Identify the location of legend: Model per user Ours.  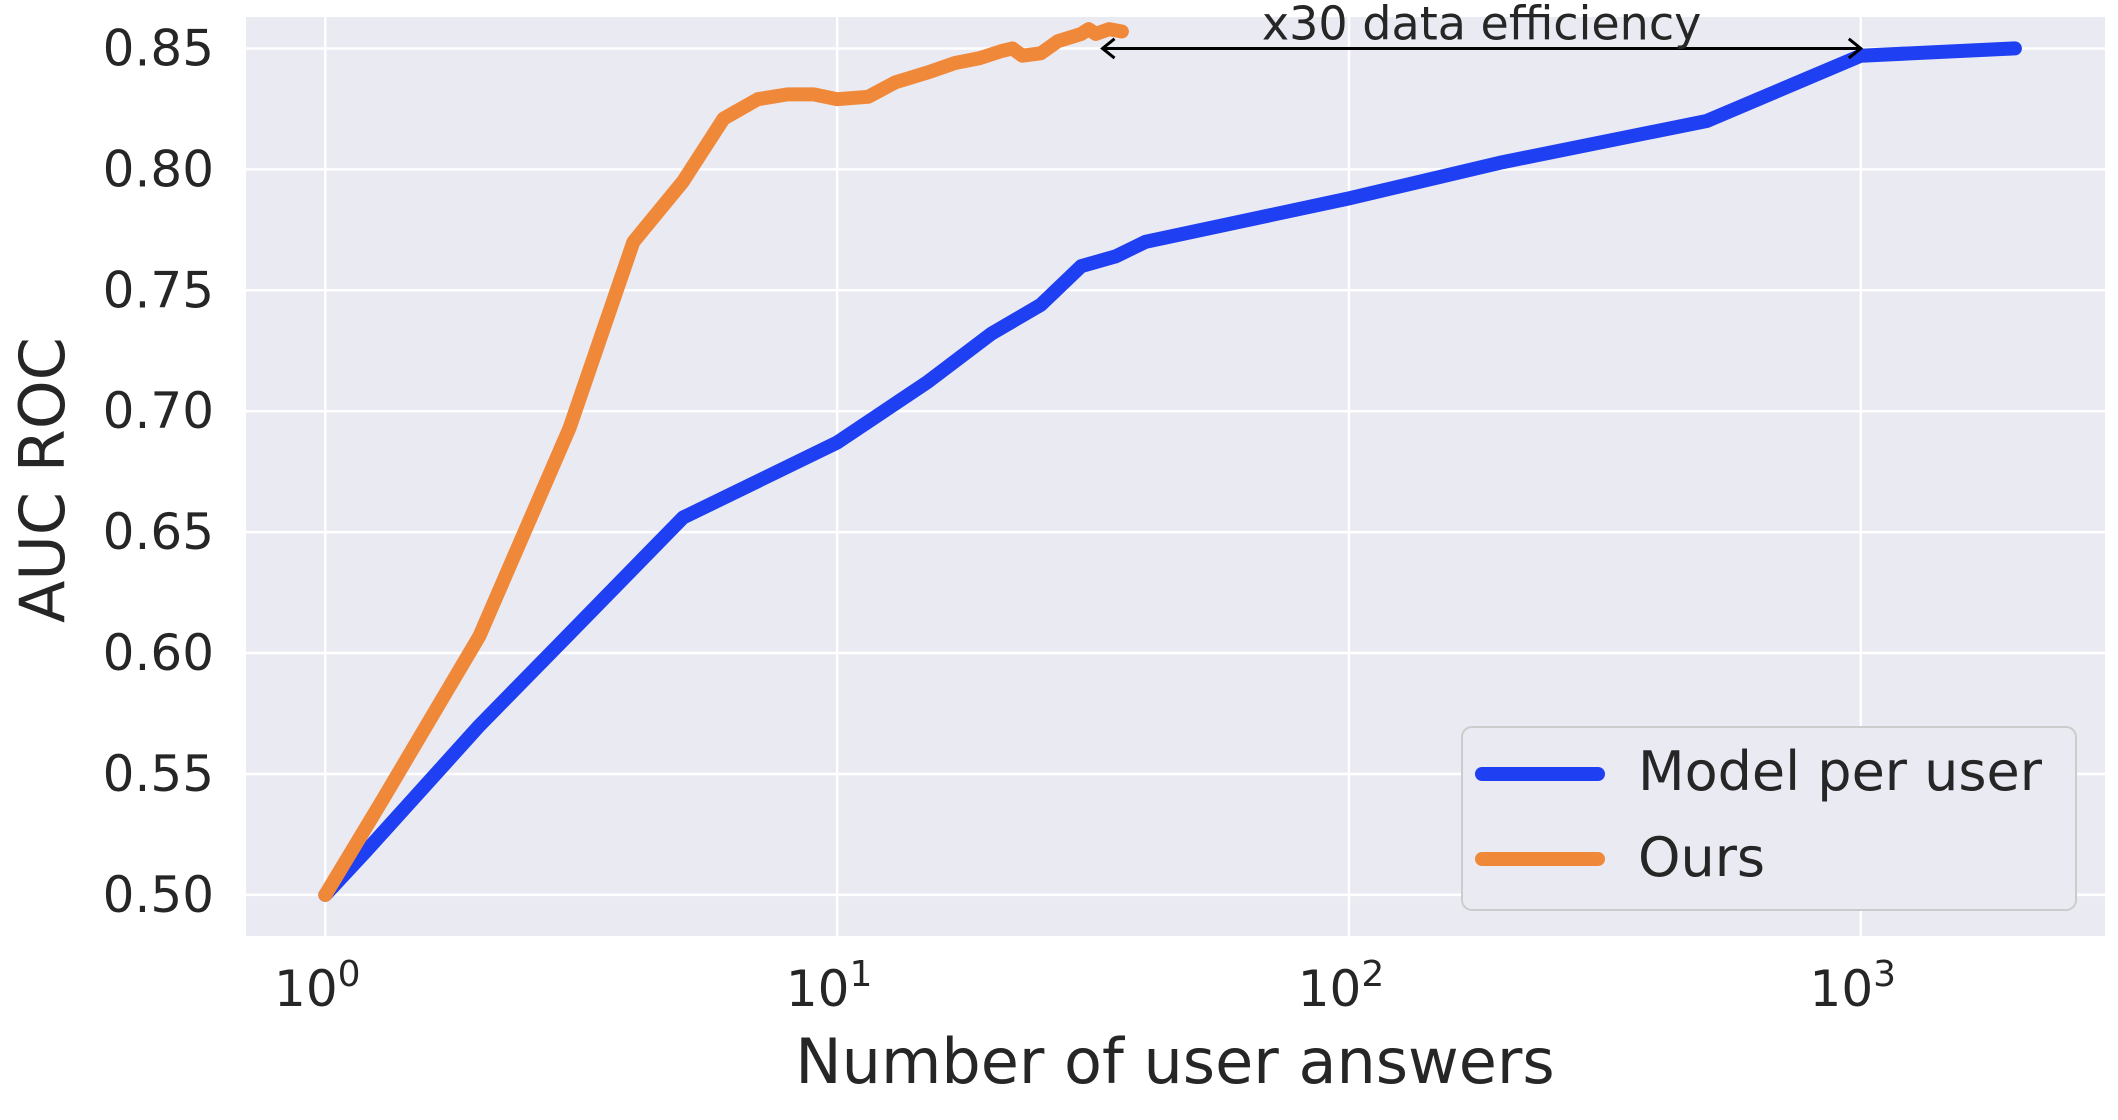
(1769, 818).